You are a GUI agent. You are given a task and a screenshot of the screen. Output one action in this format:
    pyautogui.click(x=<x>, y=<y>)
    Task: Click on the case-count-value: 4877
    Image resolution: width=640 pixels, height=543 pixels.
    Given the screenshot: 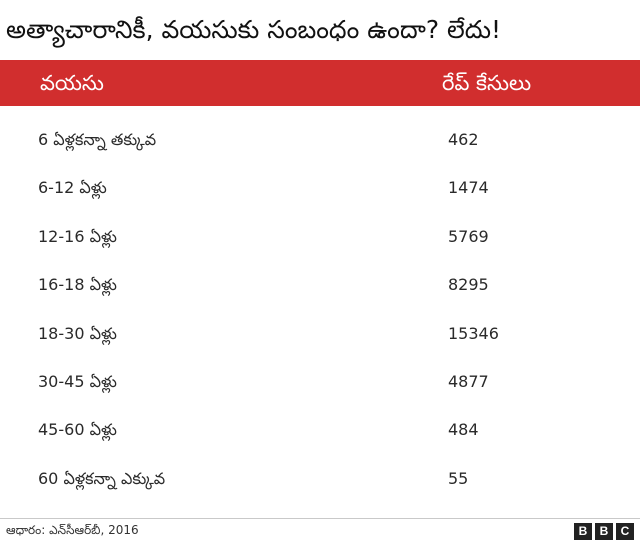 What is the action you would take?
    pyautogui.click(x=468, y=381)
    